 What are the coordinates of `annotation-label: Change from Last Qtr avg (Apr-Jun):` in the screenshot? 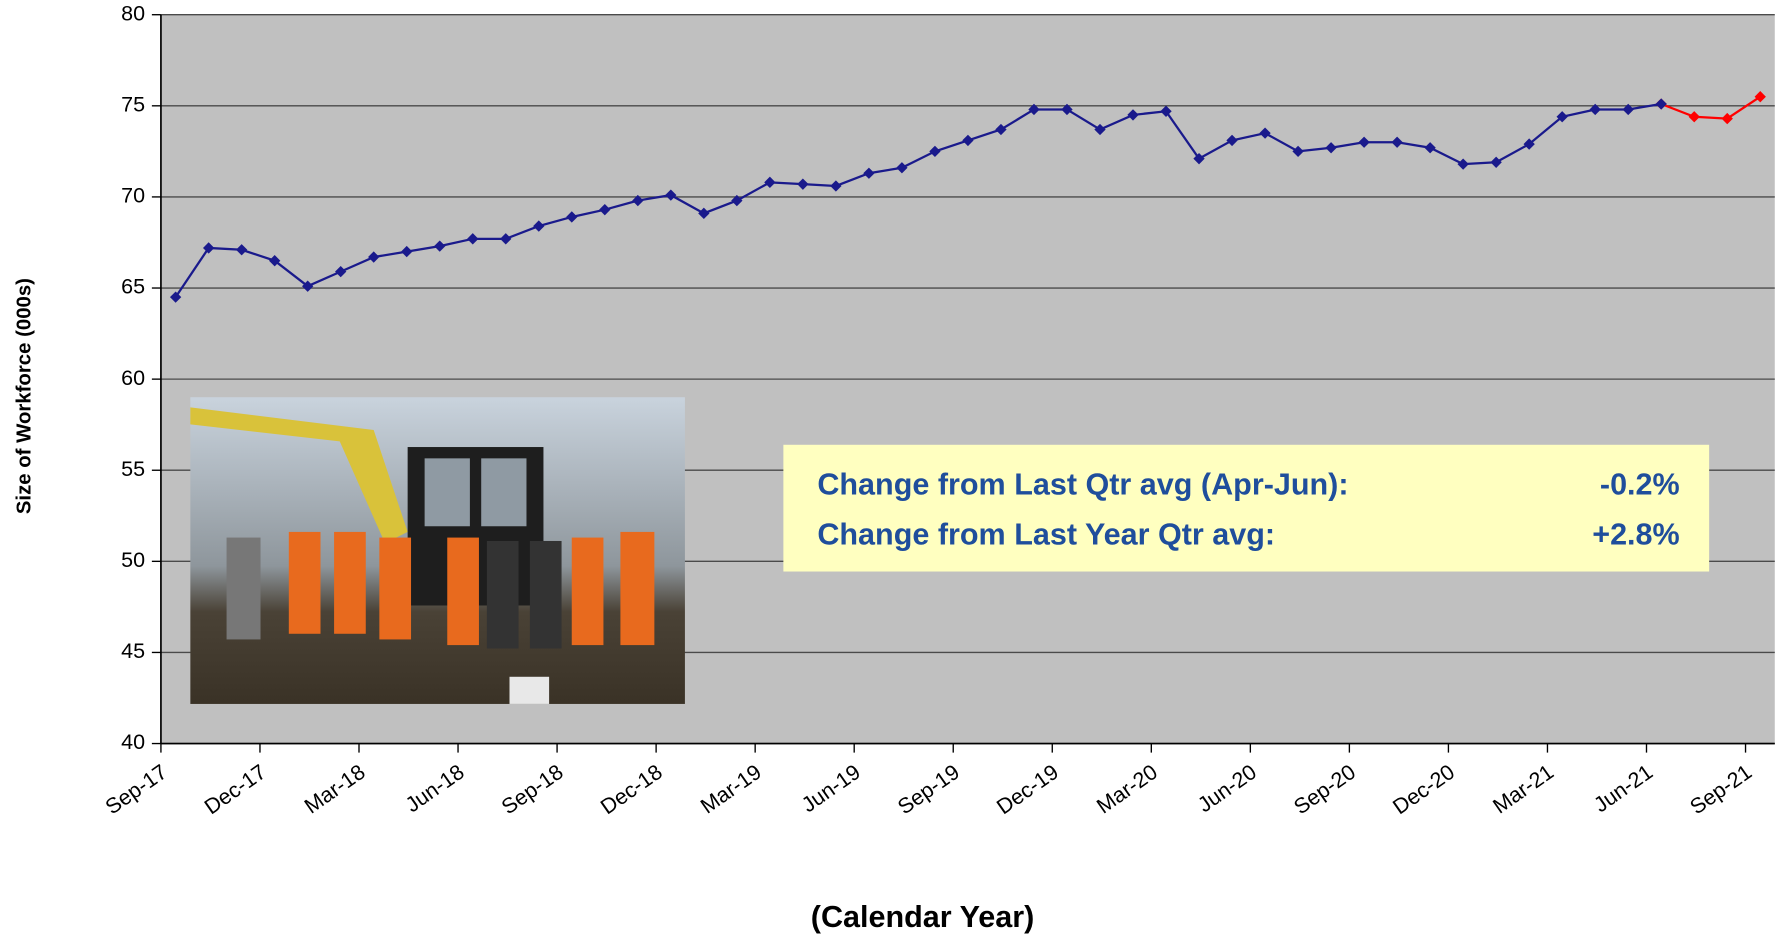 It's located at (1082, 485).